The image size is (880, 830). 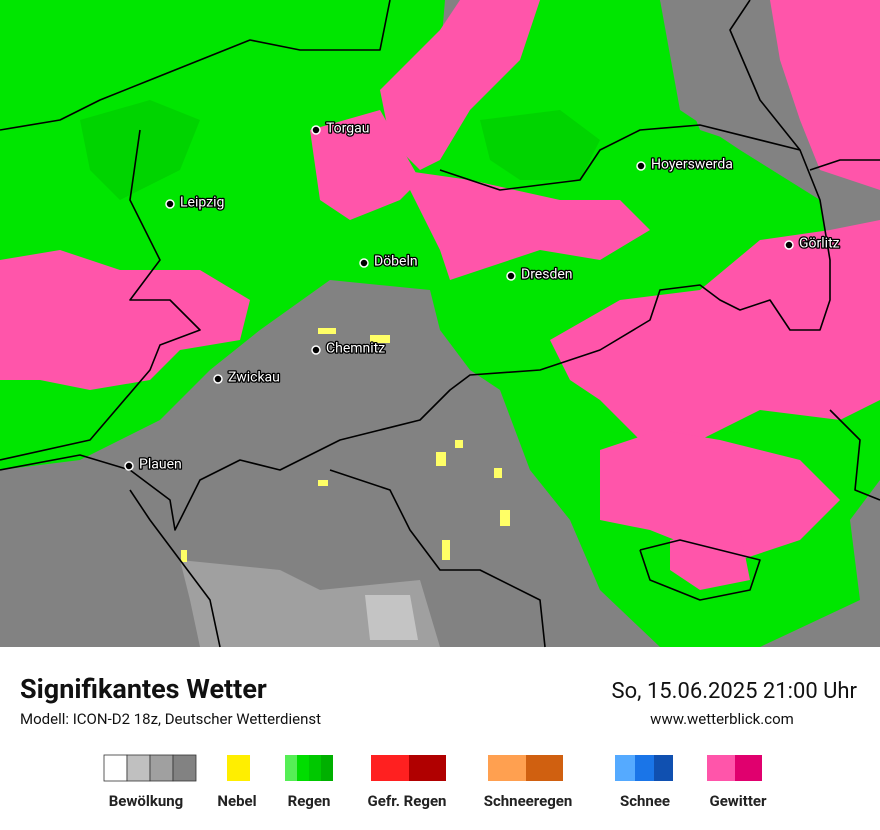 What do you see at coordinates (547, 275) in the screenshot?
I see `city-label: Dresden` at bounding box center [547, 275].